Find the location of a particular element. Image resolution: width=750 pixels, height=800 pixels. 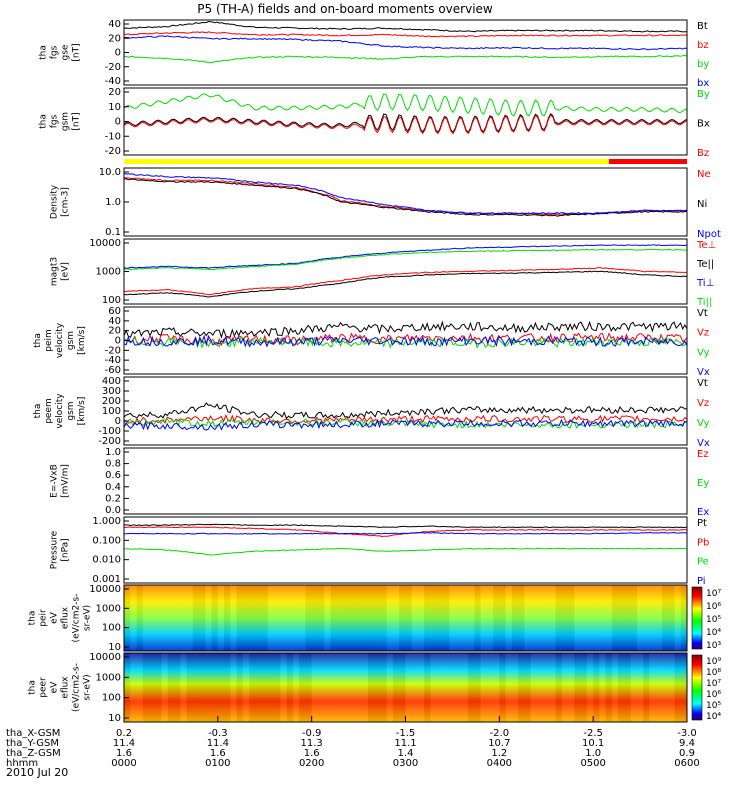

ytick-label: 200 is located at coordinates (111, 401).